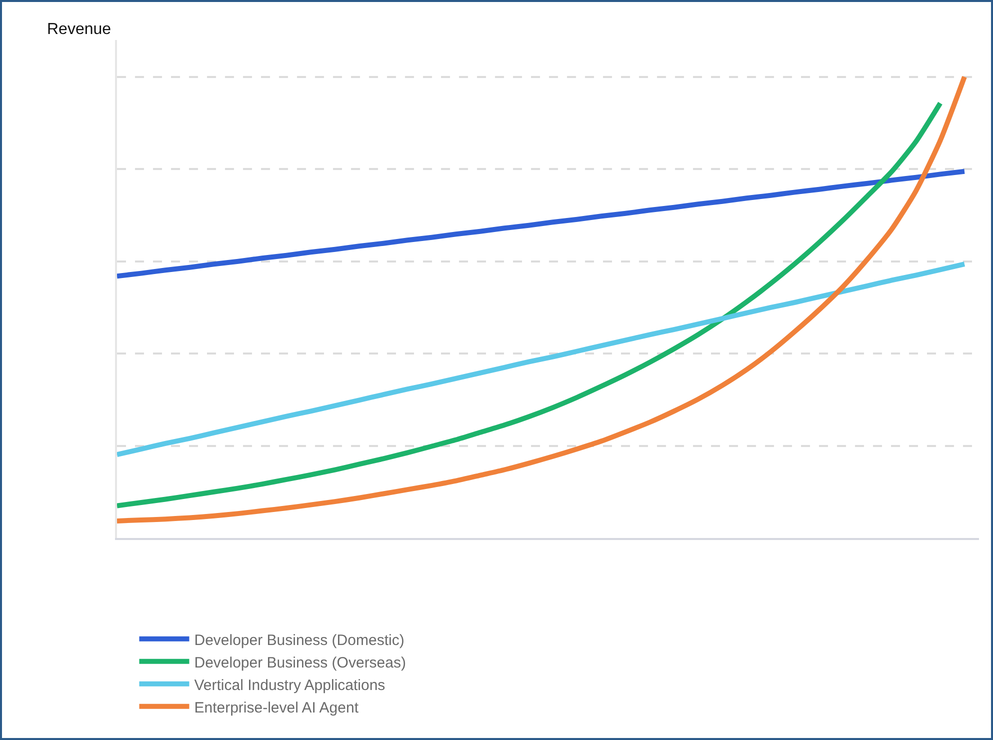 This screenshot has height=740, width=993. I want to click on legend-label: Enterprise-level AI Agent, so click(277, 707).